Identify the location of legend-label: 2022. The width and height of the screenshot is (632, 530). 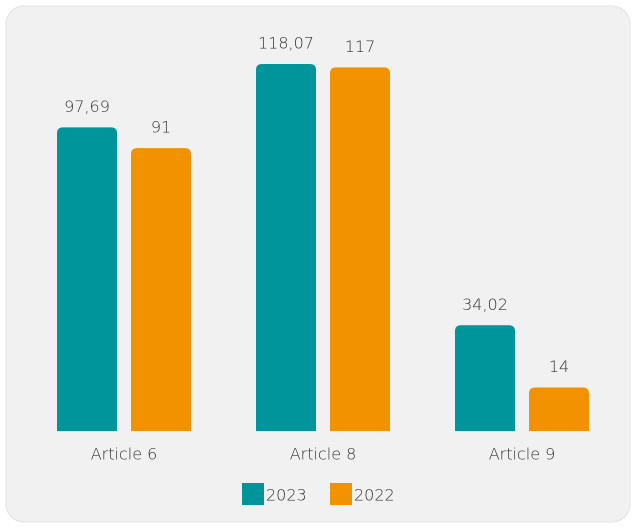
(374, 495).